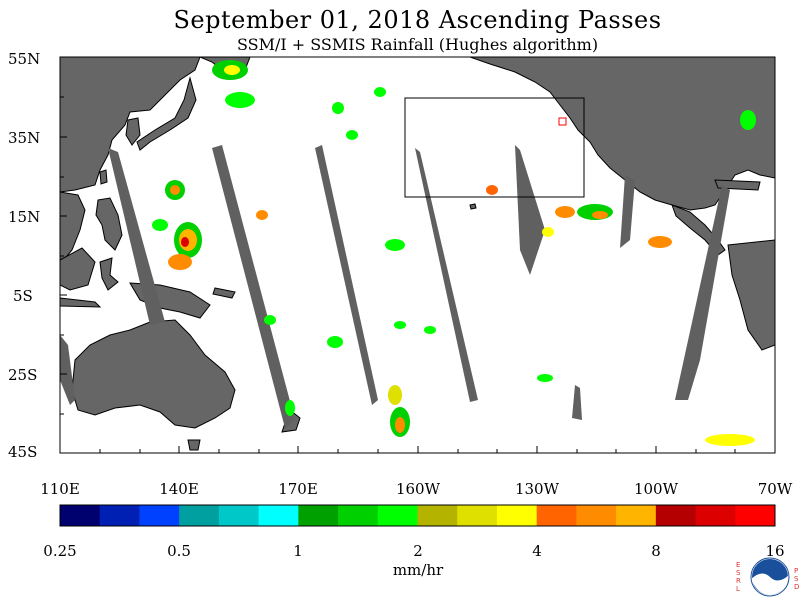  Describe the element at coordinates (60, 489) in the screenshot. I see `lon-label-110e: 110E` at that location.